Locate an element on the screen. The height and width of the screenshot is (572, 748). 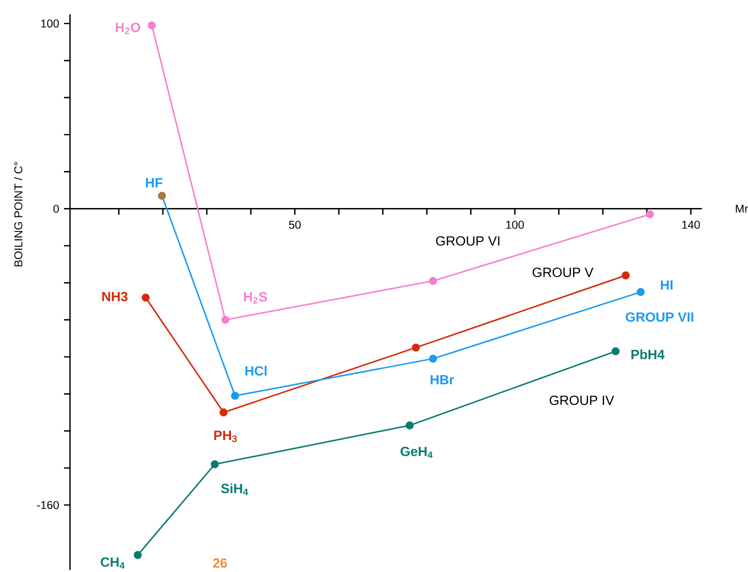
series-label: GROUP IV is located at coordinates (582, 401).